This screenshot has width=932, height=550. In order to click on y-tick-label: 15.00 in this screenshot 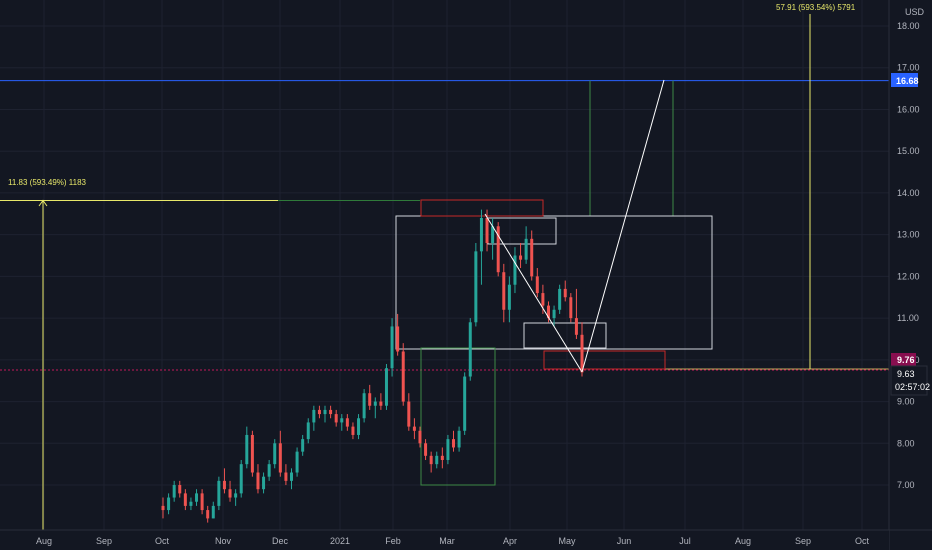, I will do `click(908, 151)`.